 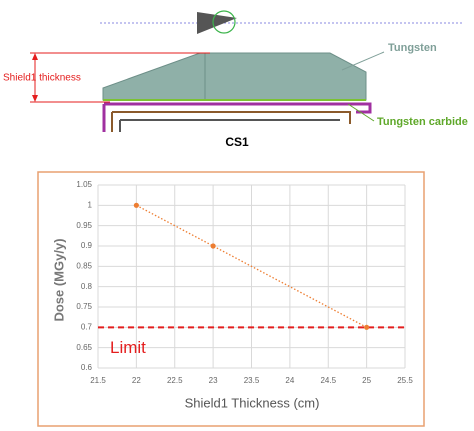 What do you see at coordinates (328, 380) in the screenshot?
I see `x-tick-label: 24.5` at bounding box center [328, 380].